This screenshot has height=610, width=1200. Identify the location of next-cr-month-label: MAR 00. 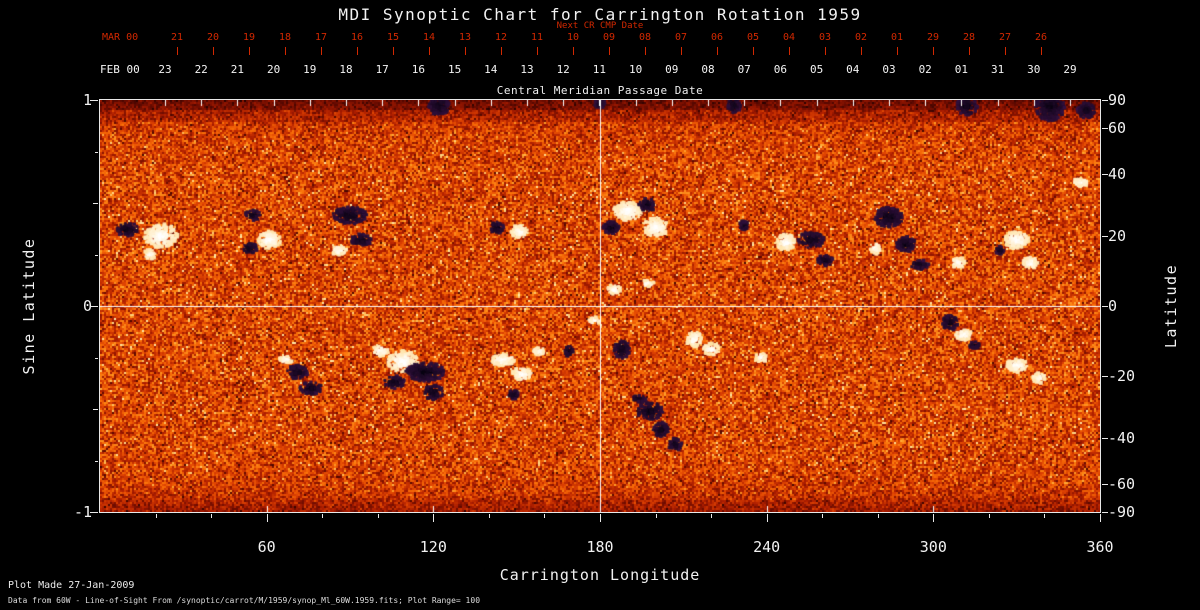
(120, 37).